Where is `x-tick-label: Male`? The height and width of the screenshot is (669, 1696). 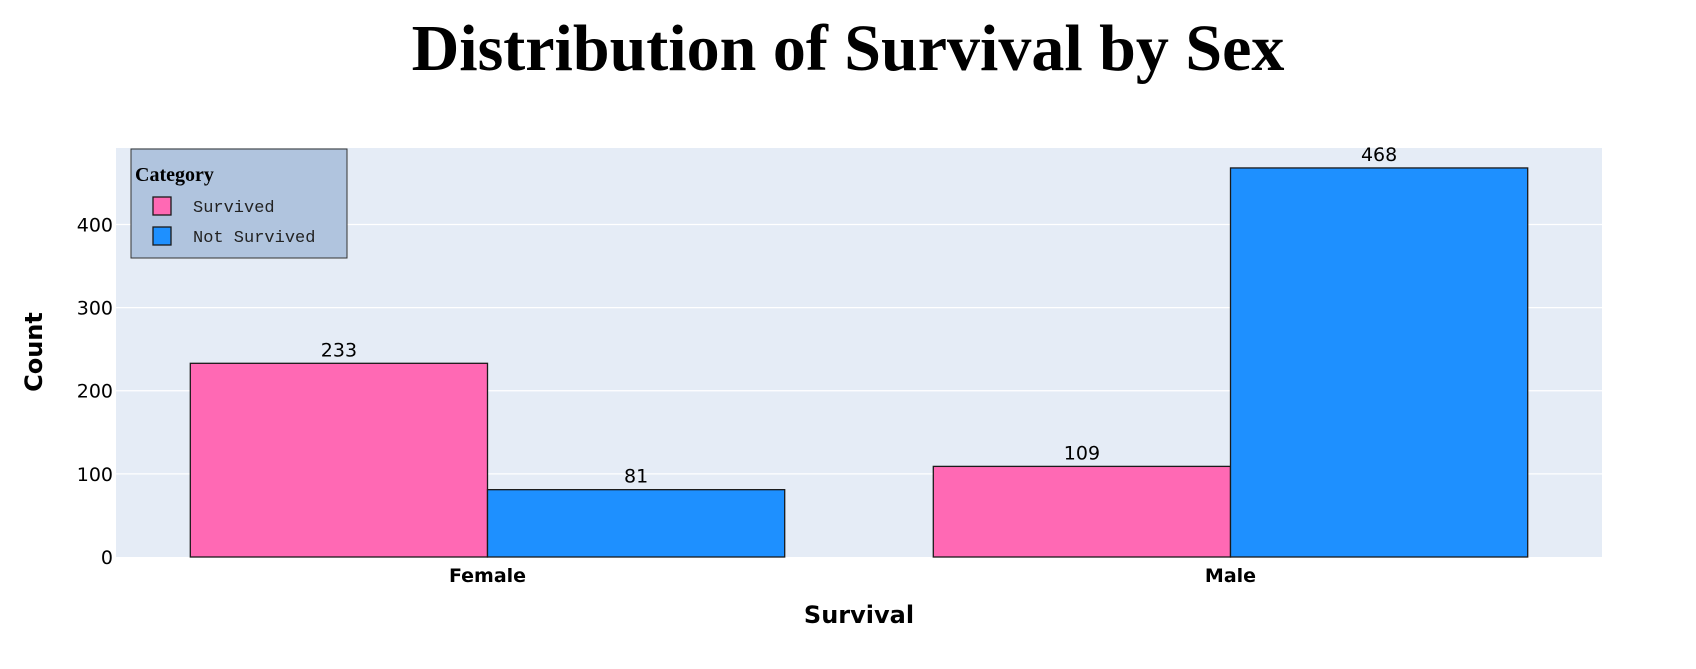
x-tick-label: Male is located at coordinates (1230, 576).